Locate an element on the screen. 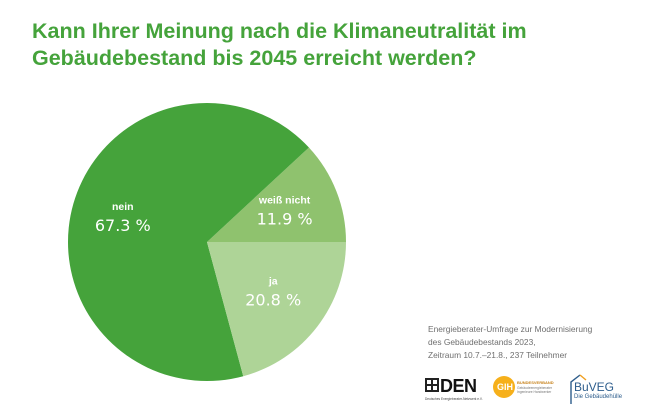 Image resolution: width=648 pixels, height=416 pixels. pie-labels: weiß nicht 11.9 % nein 67.3 % ja 20.8 % is located at coordinates (204, 252).